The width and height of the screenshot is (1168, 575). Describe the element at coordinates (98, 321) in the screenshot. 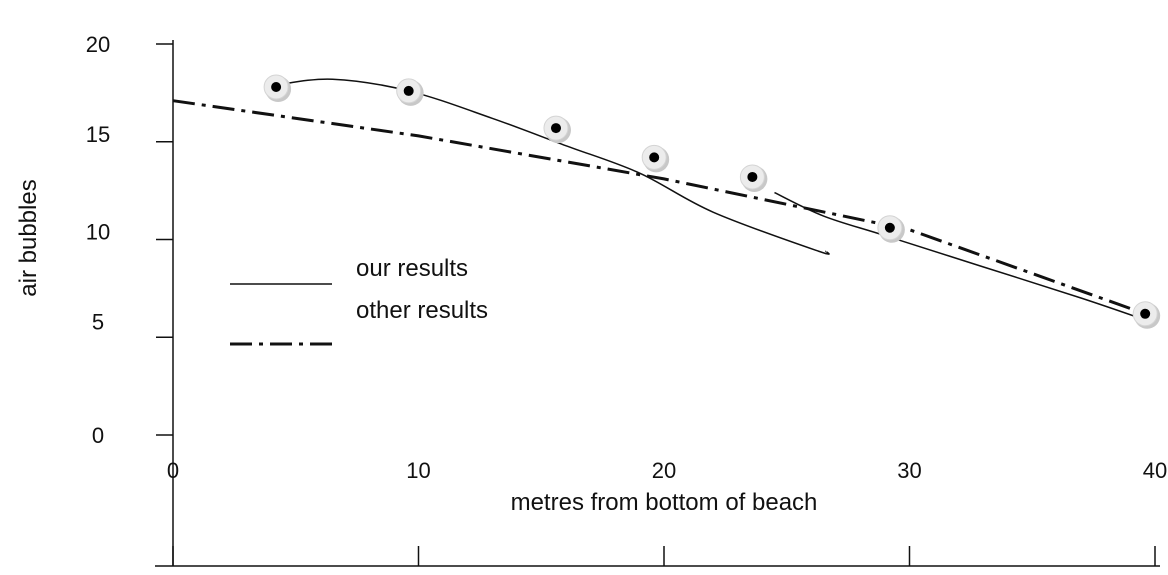

I see `y-tick-label: 5` at that location.